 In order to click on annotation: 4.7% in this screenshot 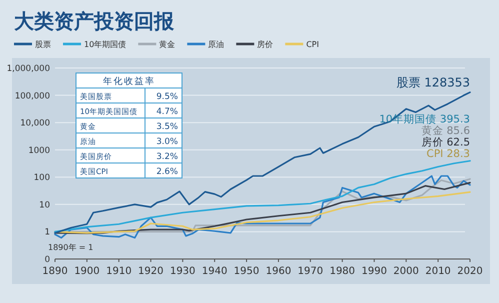, I will do `click(167, 112)`.